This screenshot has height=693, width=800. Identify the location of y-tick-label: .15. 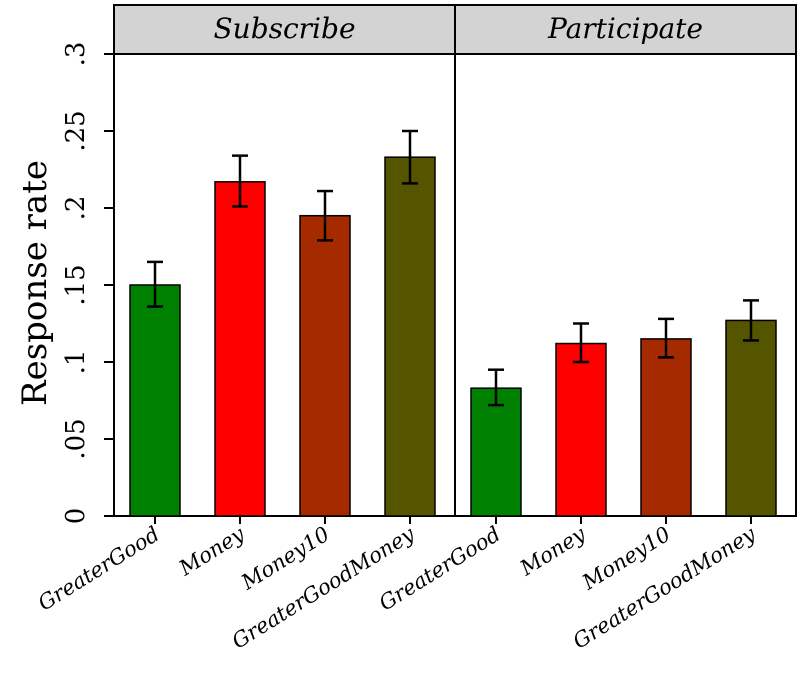
(76, 284).